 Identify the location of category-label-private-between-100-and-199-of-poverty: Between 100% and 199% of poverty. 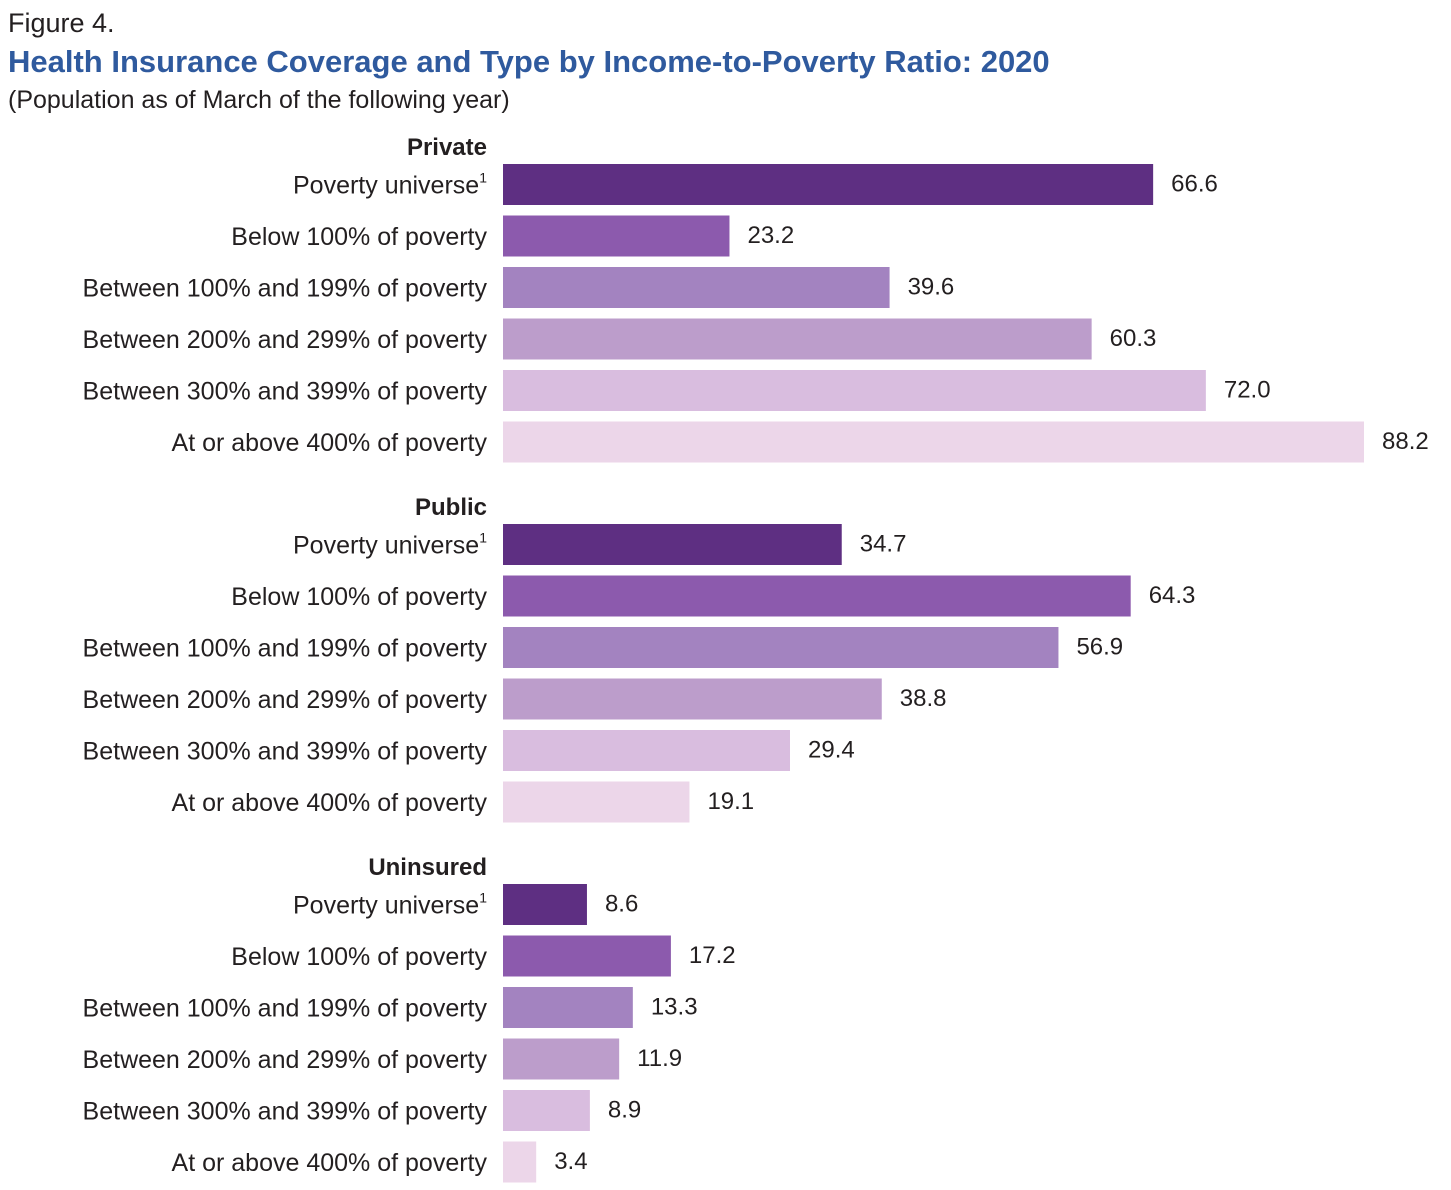
(285, 289).